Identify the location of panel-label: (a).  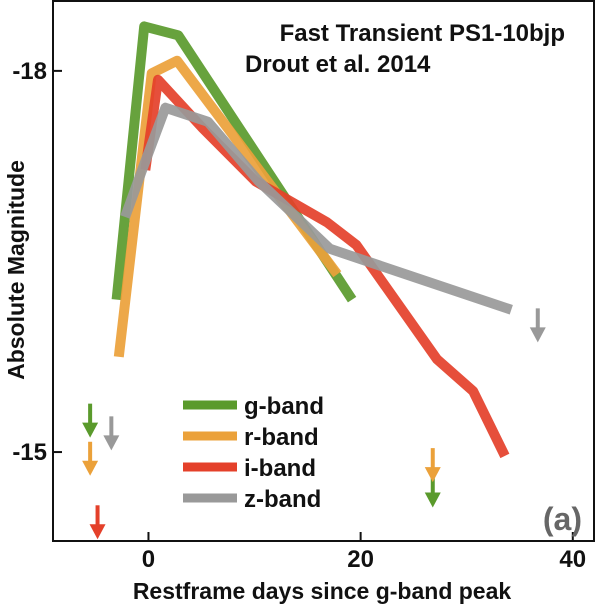
(562, 519).